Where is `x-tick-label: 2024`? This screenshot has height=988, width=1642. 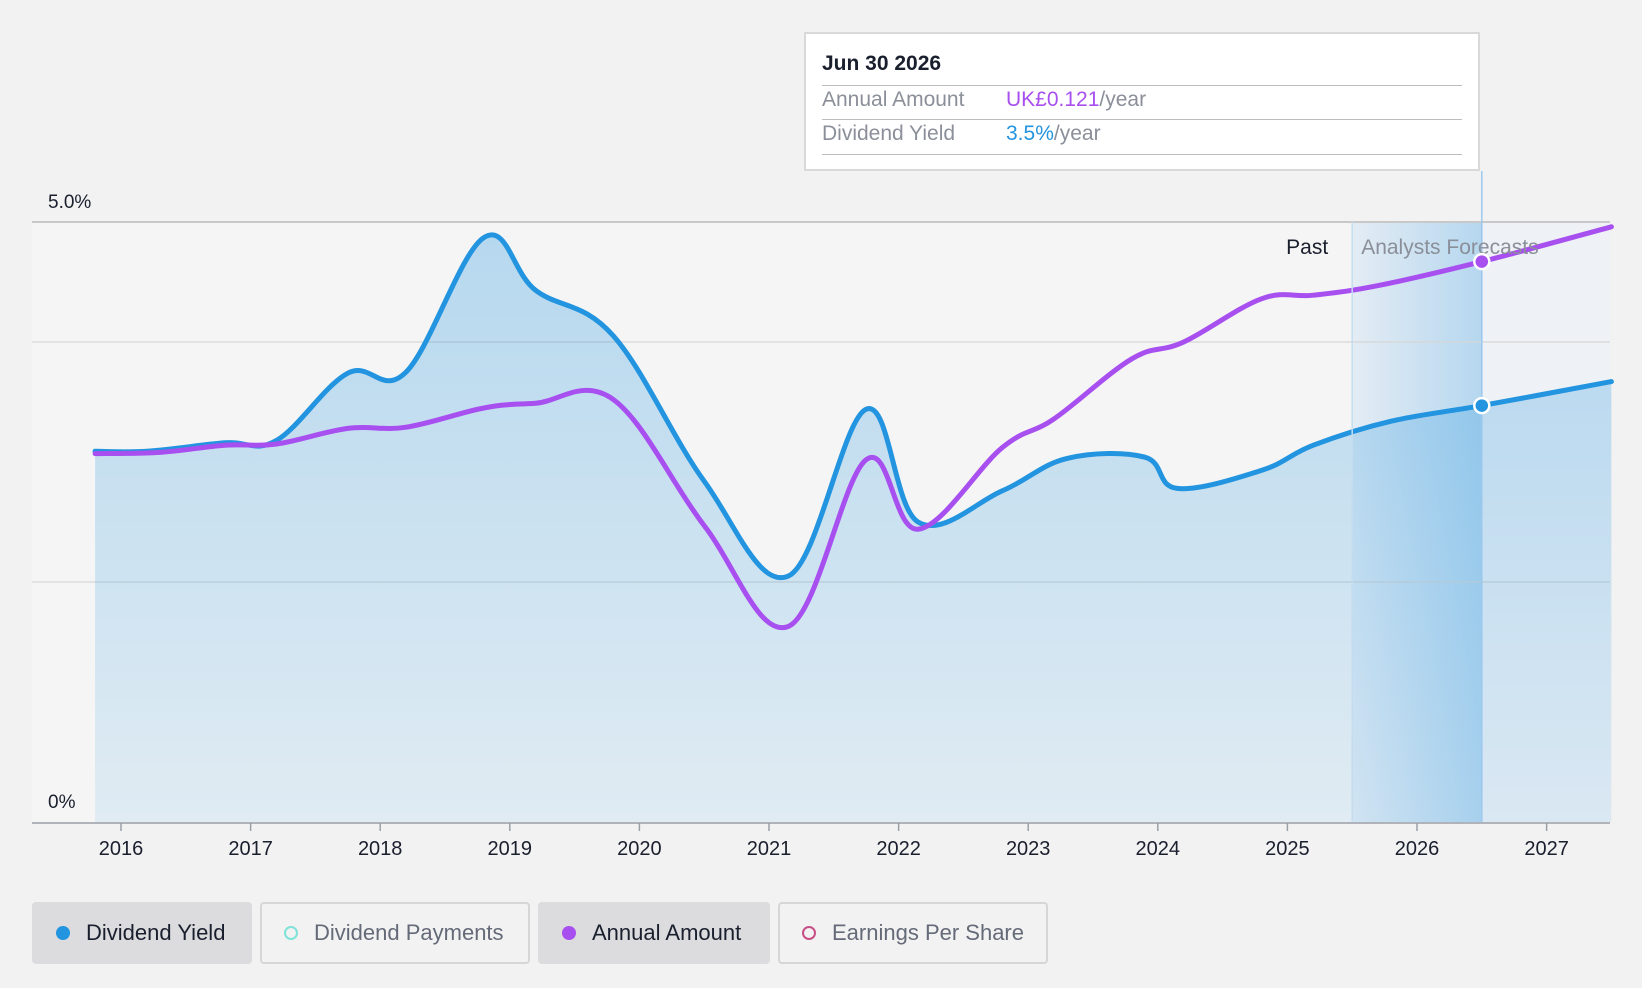 x-tick-label: 2024 is located at coordinates (1158, 849).